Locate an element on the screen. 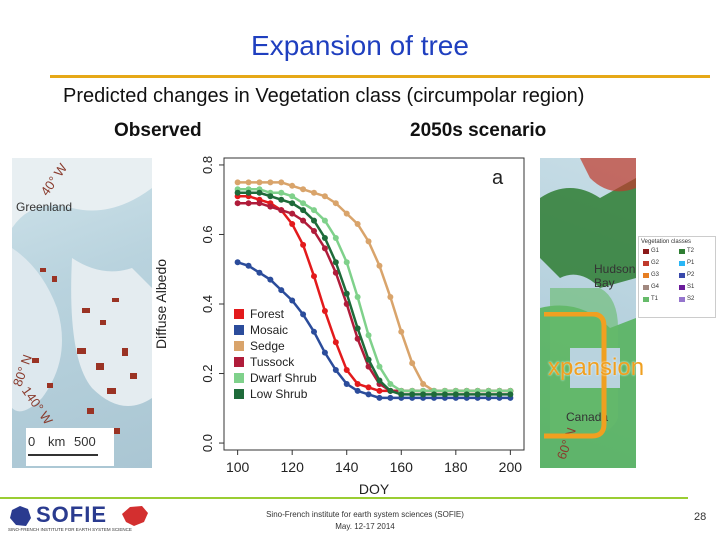  legend-label-low-shrub: Low Shrub is located at coordinates (279, 394).